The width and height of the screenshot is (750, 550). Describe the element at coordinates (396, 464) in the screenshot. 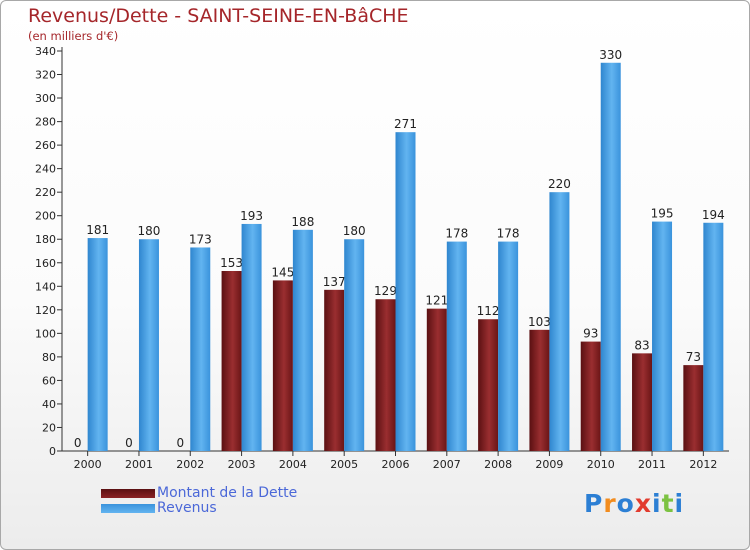

I see `x-tick-label: 2006` at that location.